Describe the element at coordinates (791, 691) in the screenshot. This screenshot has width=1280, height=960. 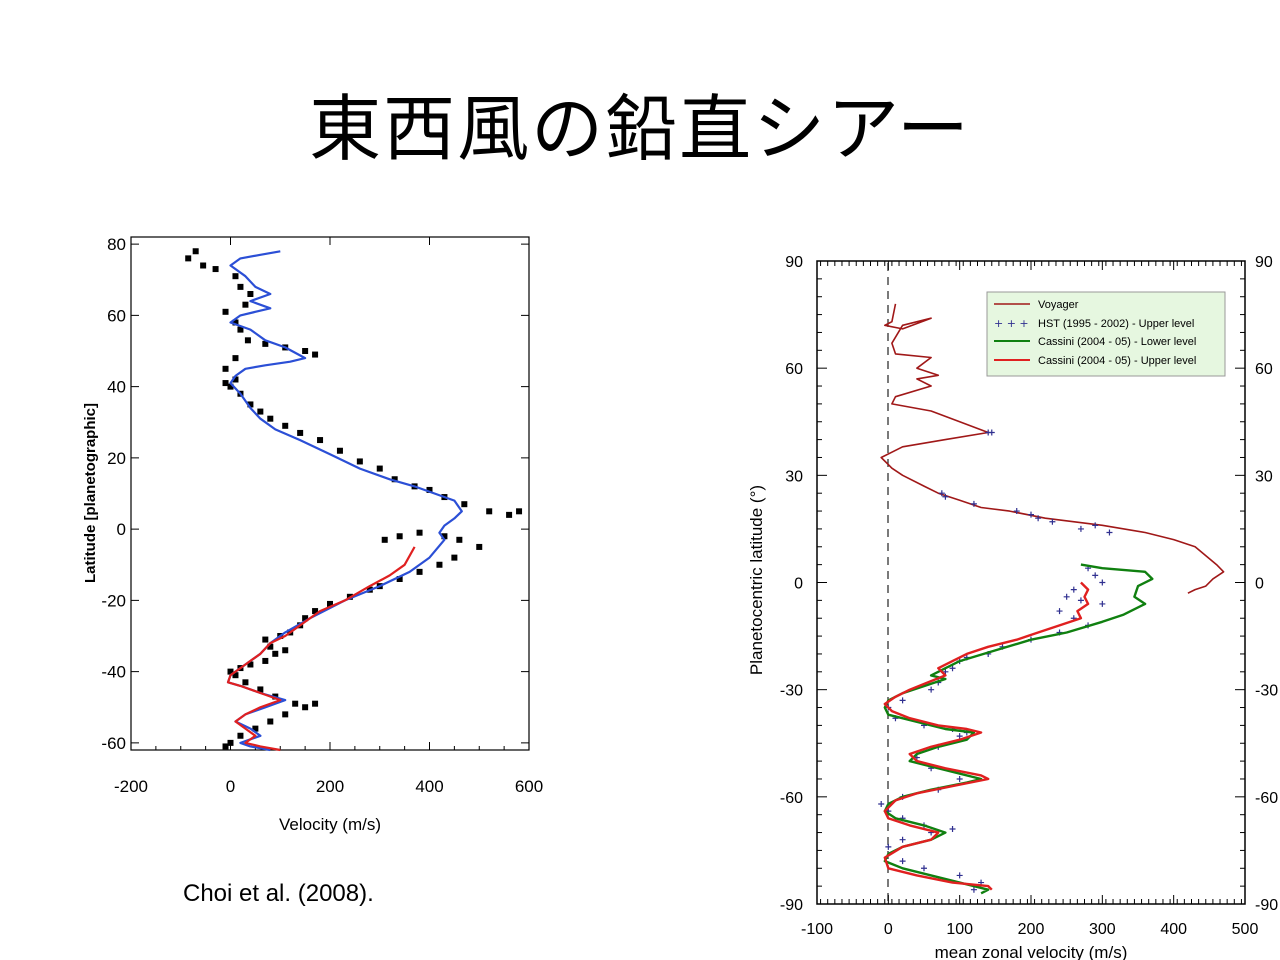
I see `right-y-tick-label: -30` at that location.